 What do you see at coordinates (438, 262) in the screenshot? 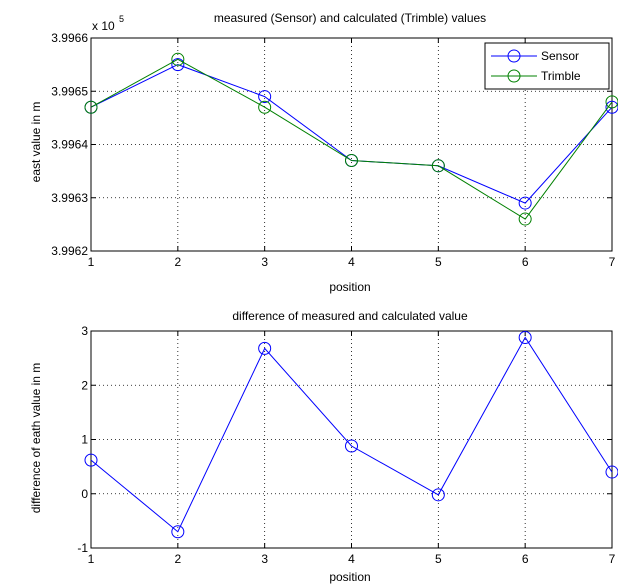
I see `top-x-tick-label: 5` at bounding box center [438, 262].